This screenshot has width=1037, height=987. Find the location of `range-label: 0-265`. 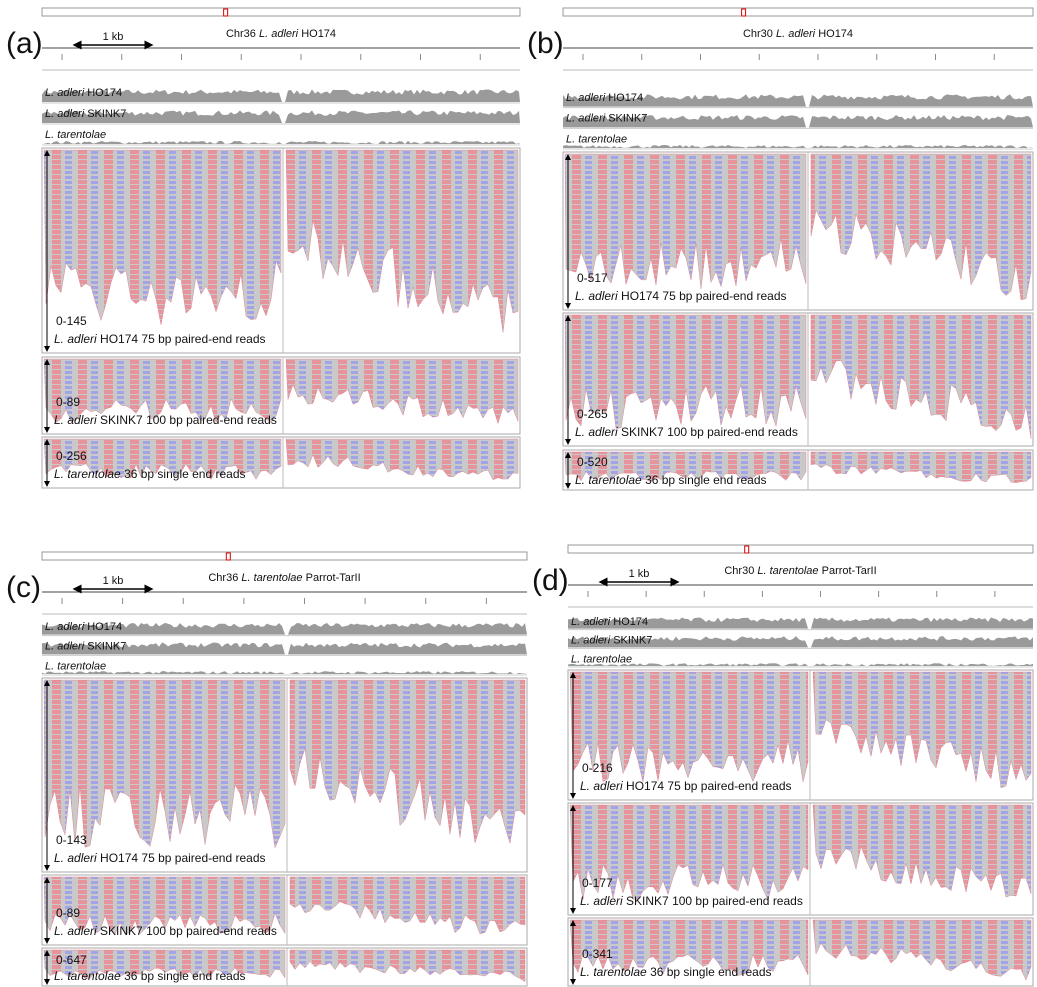

range-label: 0-265 is located at coordinates (592, 414).